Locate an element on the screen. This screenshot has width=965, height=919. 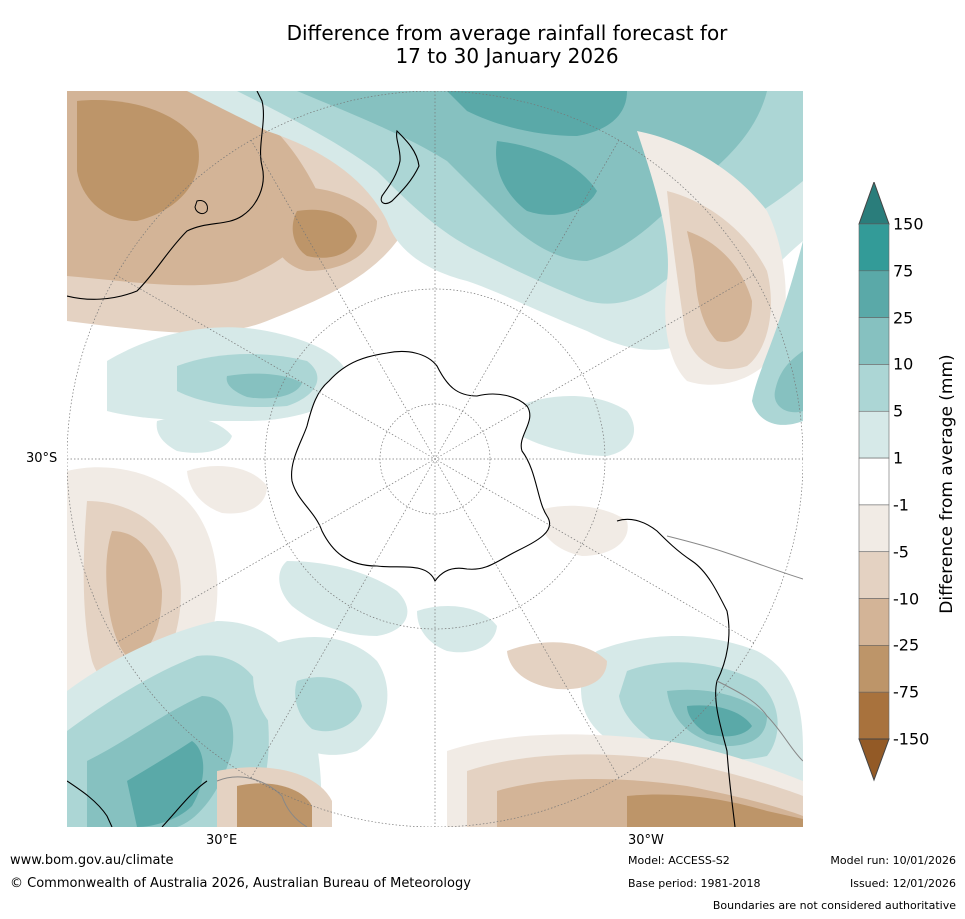
model-name: Model: ACCESS-S2 is located at coordinates (679, 860).